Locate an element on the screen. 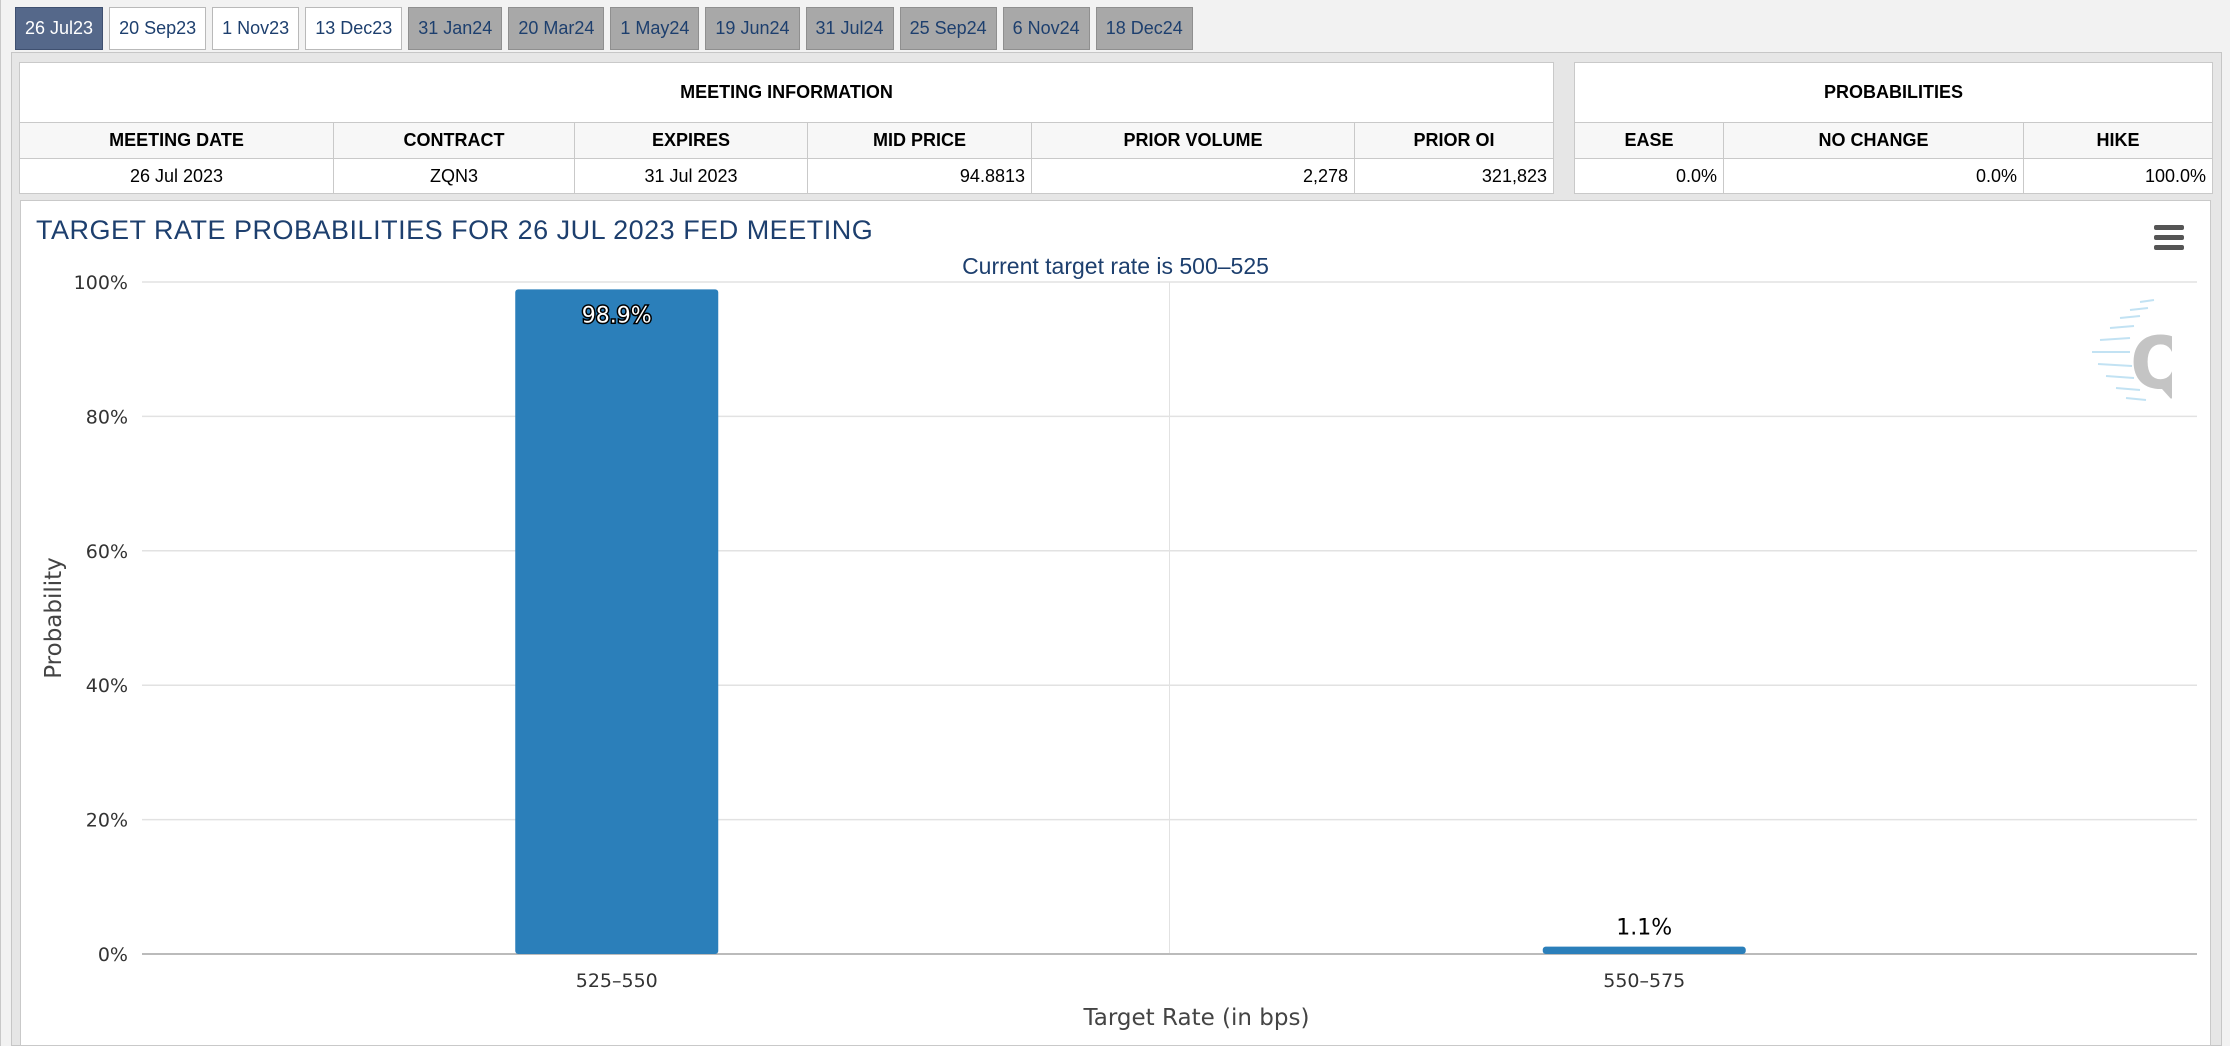 This screenshot has width=2230, height=1046. value-prior-oi: 321,823 is located at coordinates (1454, 176).